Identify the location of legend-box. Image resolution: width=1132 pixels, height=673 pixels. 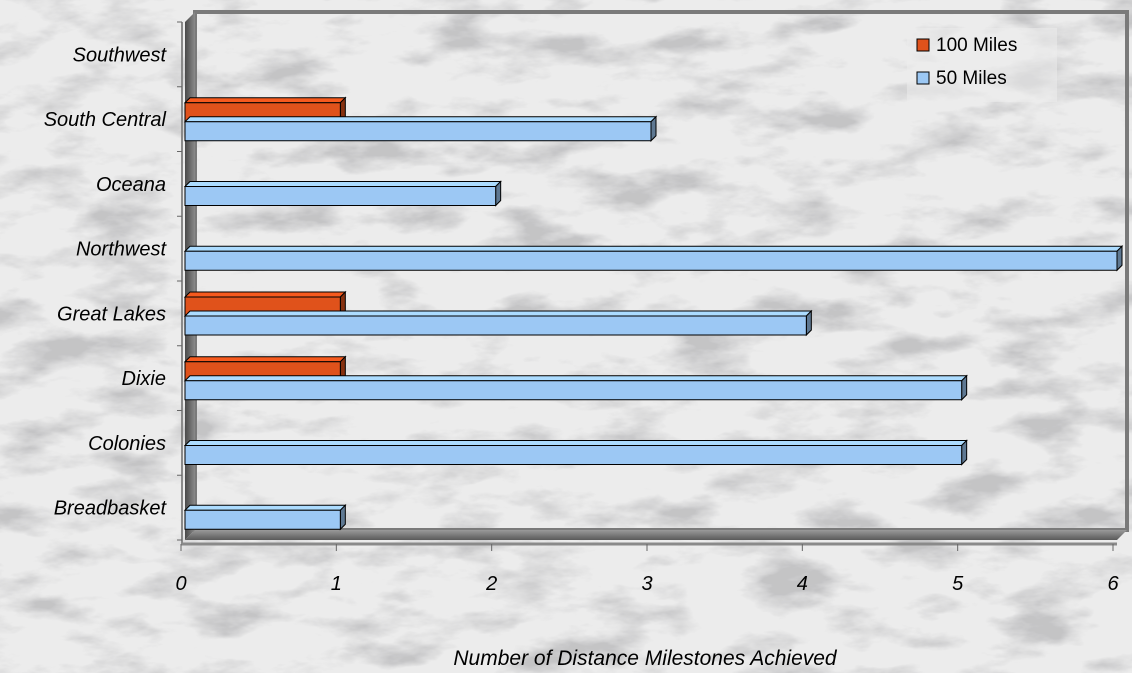
(982, 65).